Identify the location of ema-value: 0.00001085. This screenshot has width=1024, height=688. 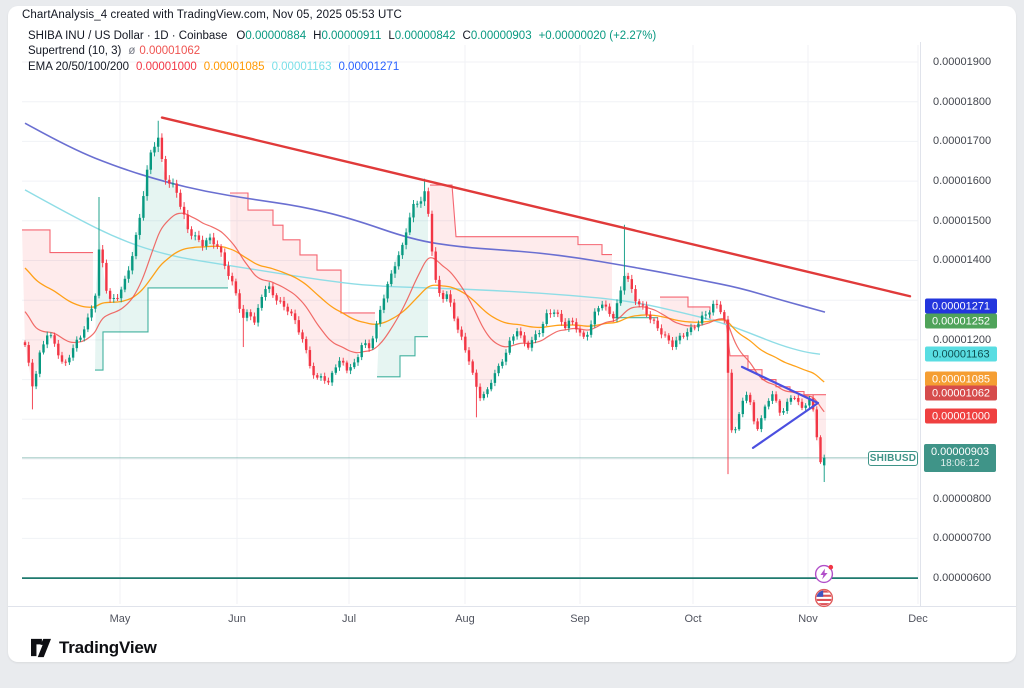
(234, 66).